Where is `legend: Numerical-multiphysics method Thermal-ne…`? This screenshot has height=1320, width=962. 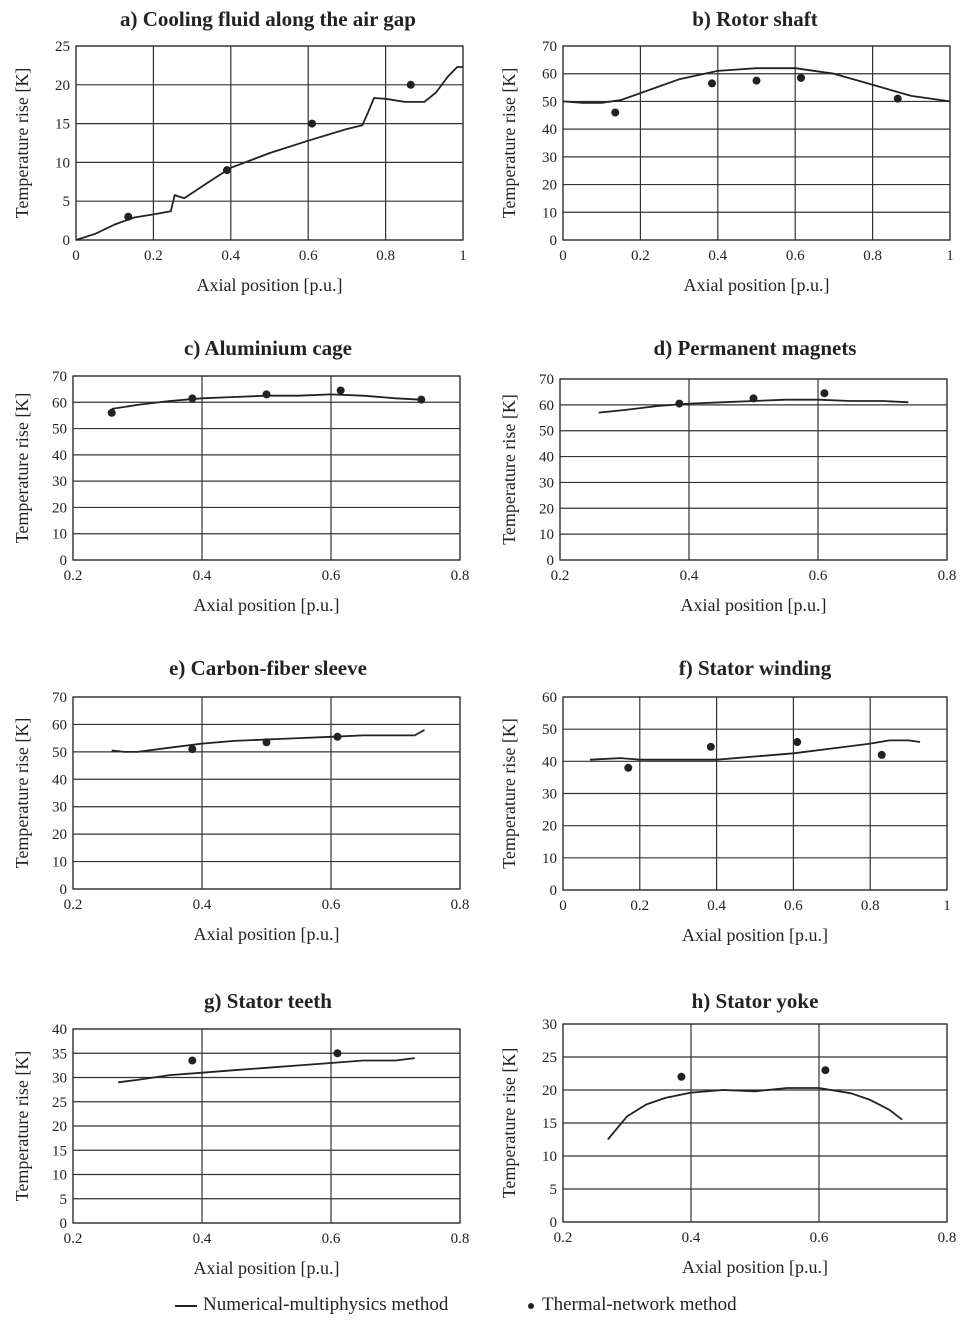 legend: Numerical-multiphysics method Thermal-ne… is located at coordinates (481, 1304).